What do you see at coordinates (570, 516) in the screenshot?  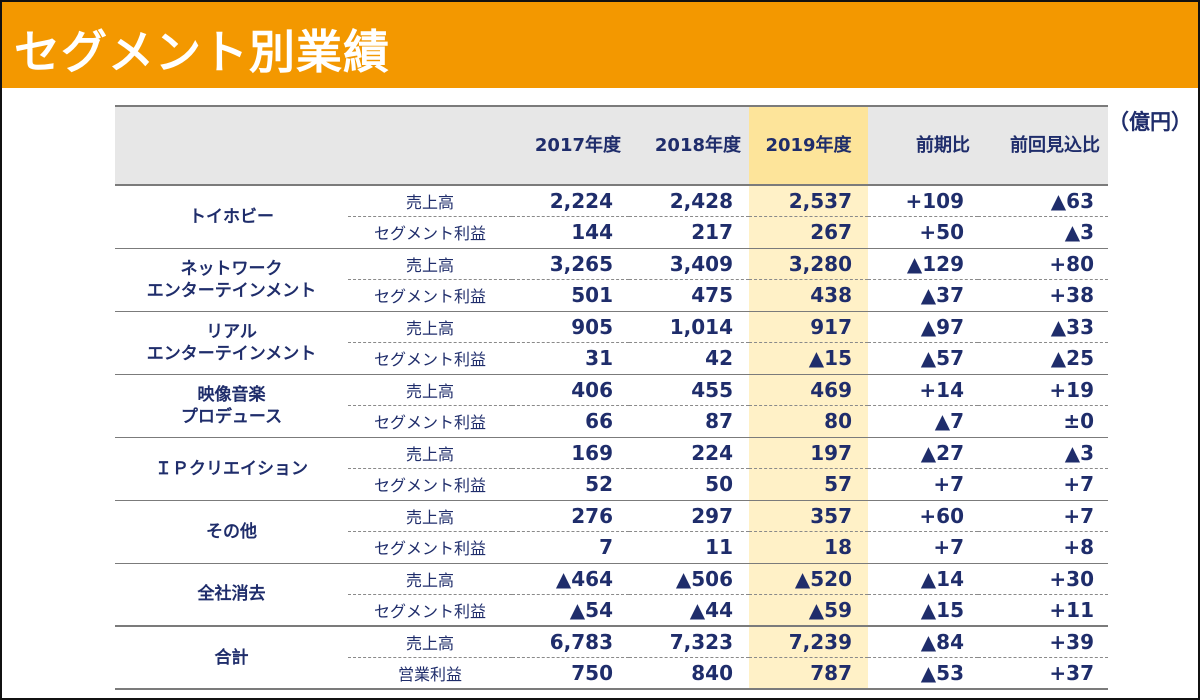 I see `value-cell: 276` at bounding box center [570, 516].